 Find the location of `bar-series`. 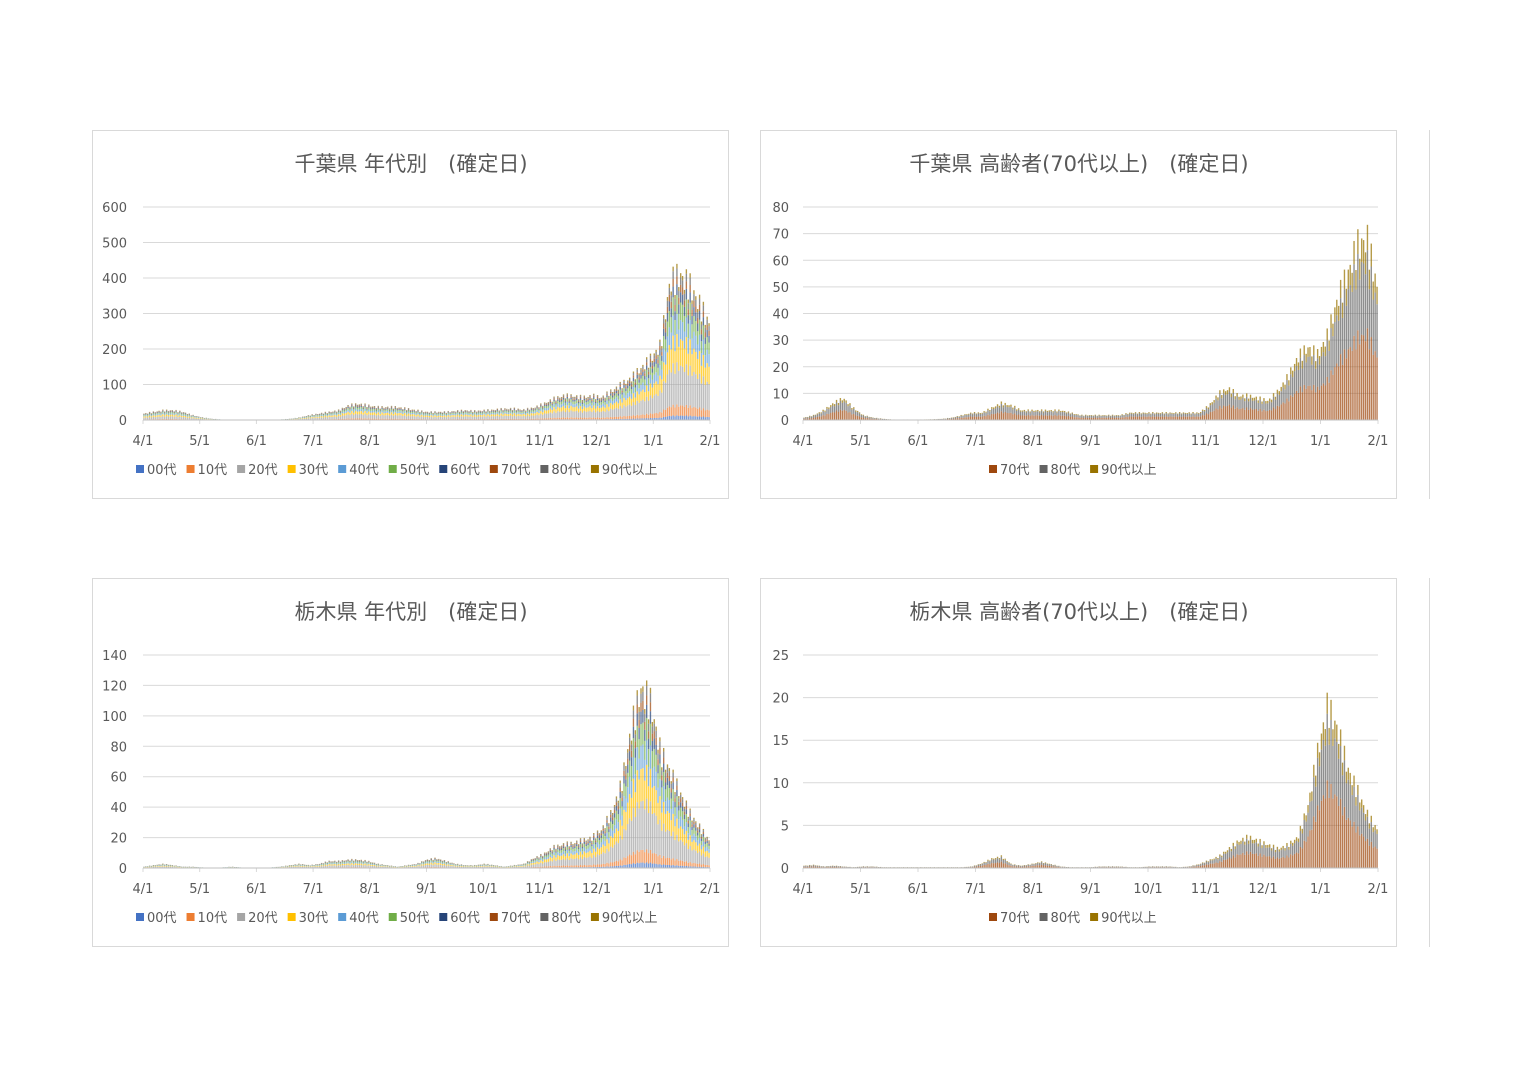

bar-series is located at coordinates (426, 774).